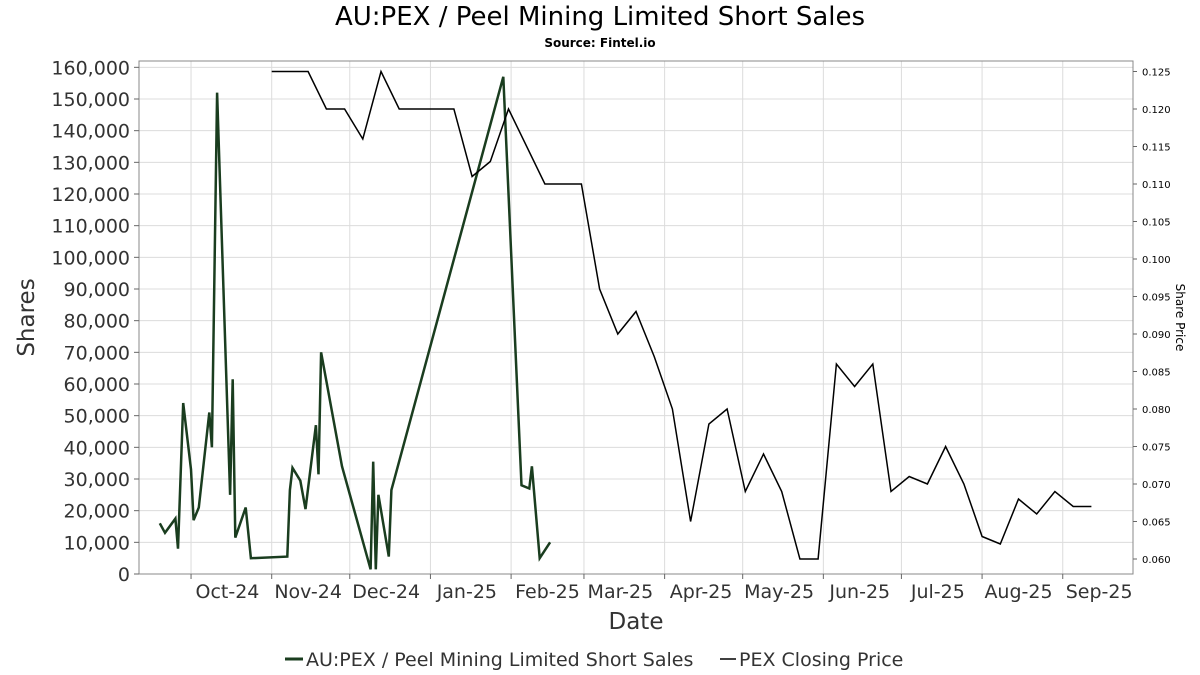  I want to click on chart-subtitle: Source: Fintel.io, so click(600, 43).